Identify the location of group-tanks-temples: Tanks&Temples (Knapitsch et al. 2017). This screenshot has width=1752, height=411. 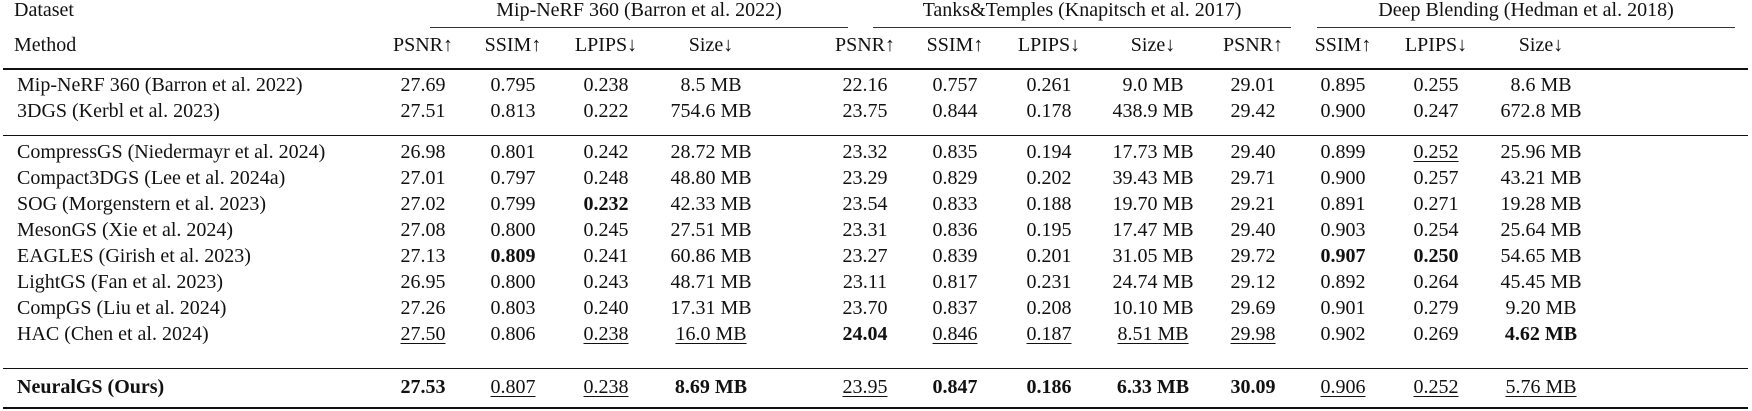
(1082, 10).